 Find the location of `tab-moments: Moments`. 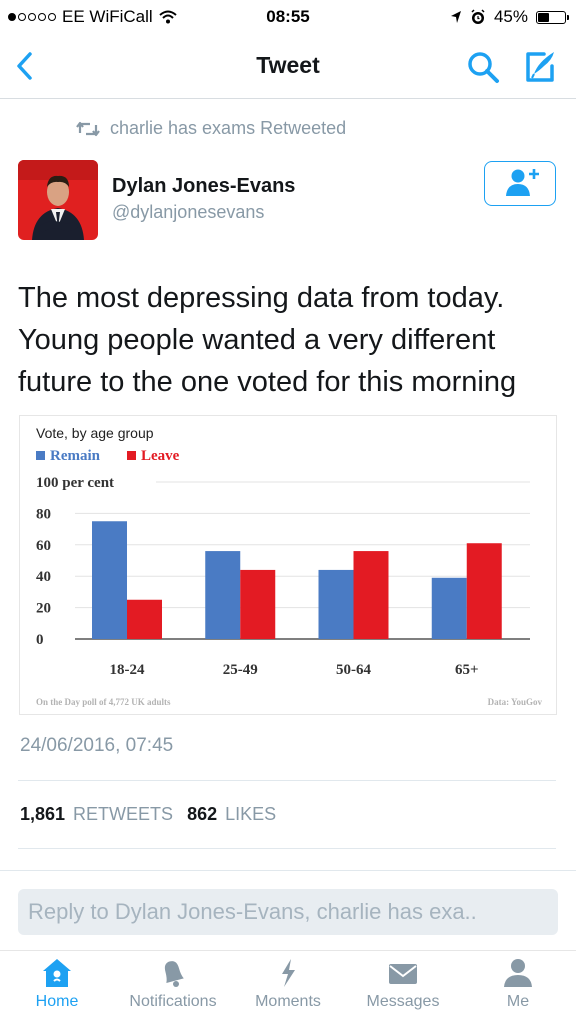

tab-moments: Moments is located at coordinates (288, 984).